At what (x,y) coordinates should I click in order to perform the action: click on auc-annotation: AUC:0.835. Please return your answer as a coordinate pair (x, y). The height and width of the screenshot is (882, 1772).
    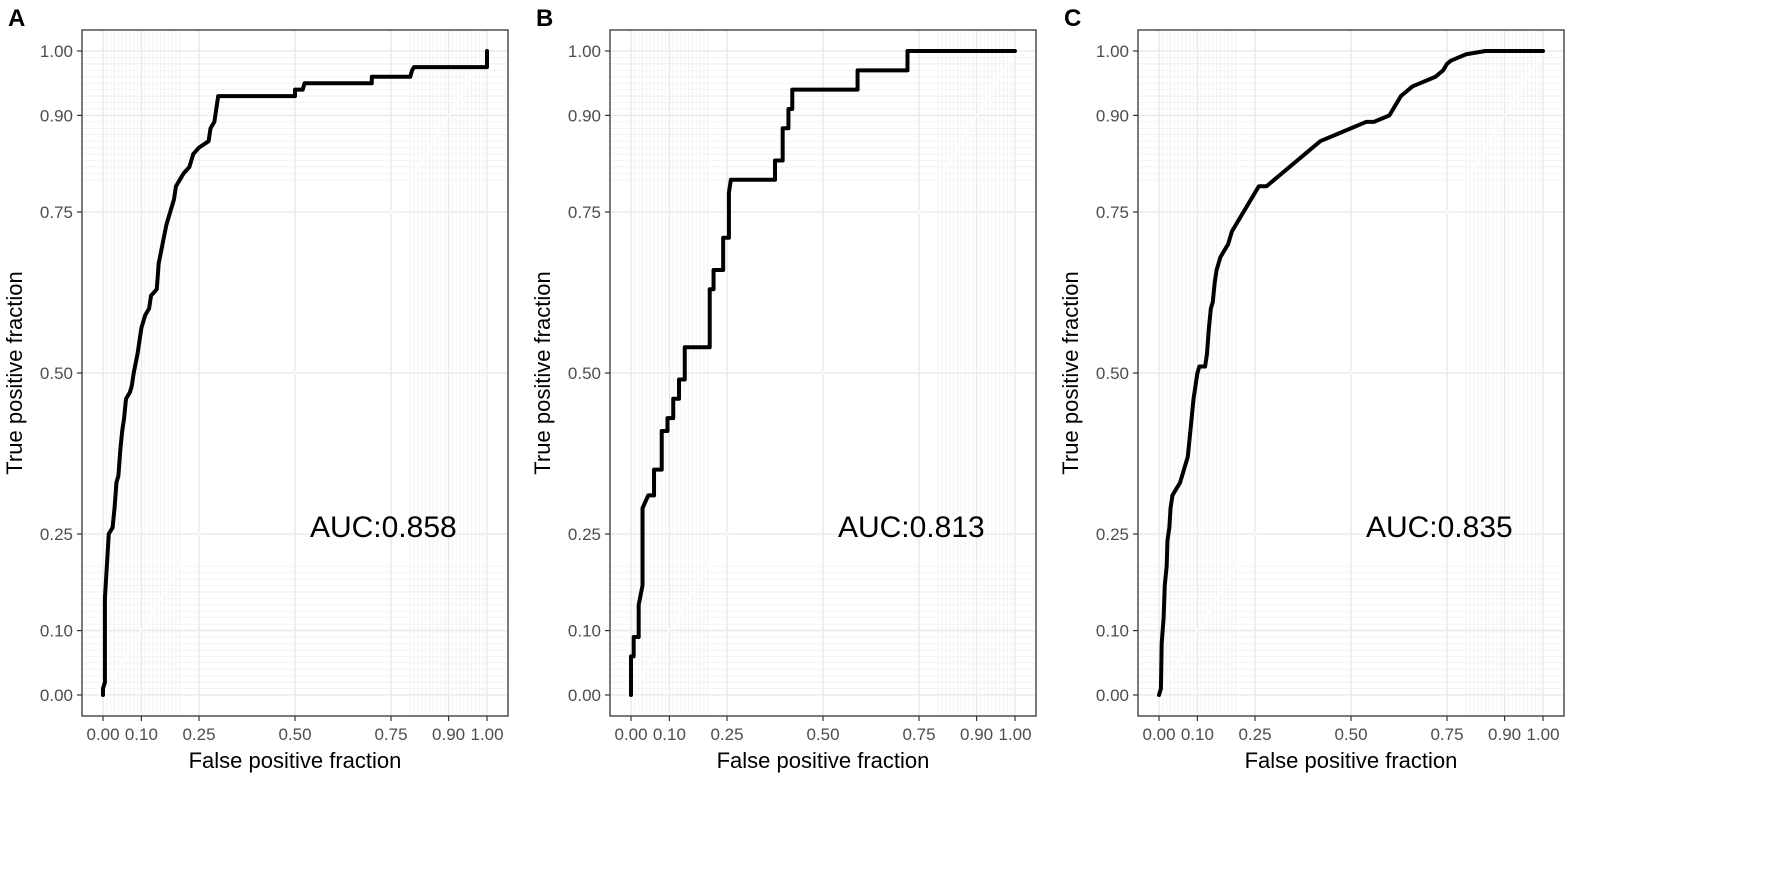
    Looking at the image, I should click on (1439, 527).